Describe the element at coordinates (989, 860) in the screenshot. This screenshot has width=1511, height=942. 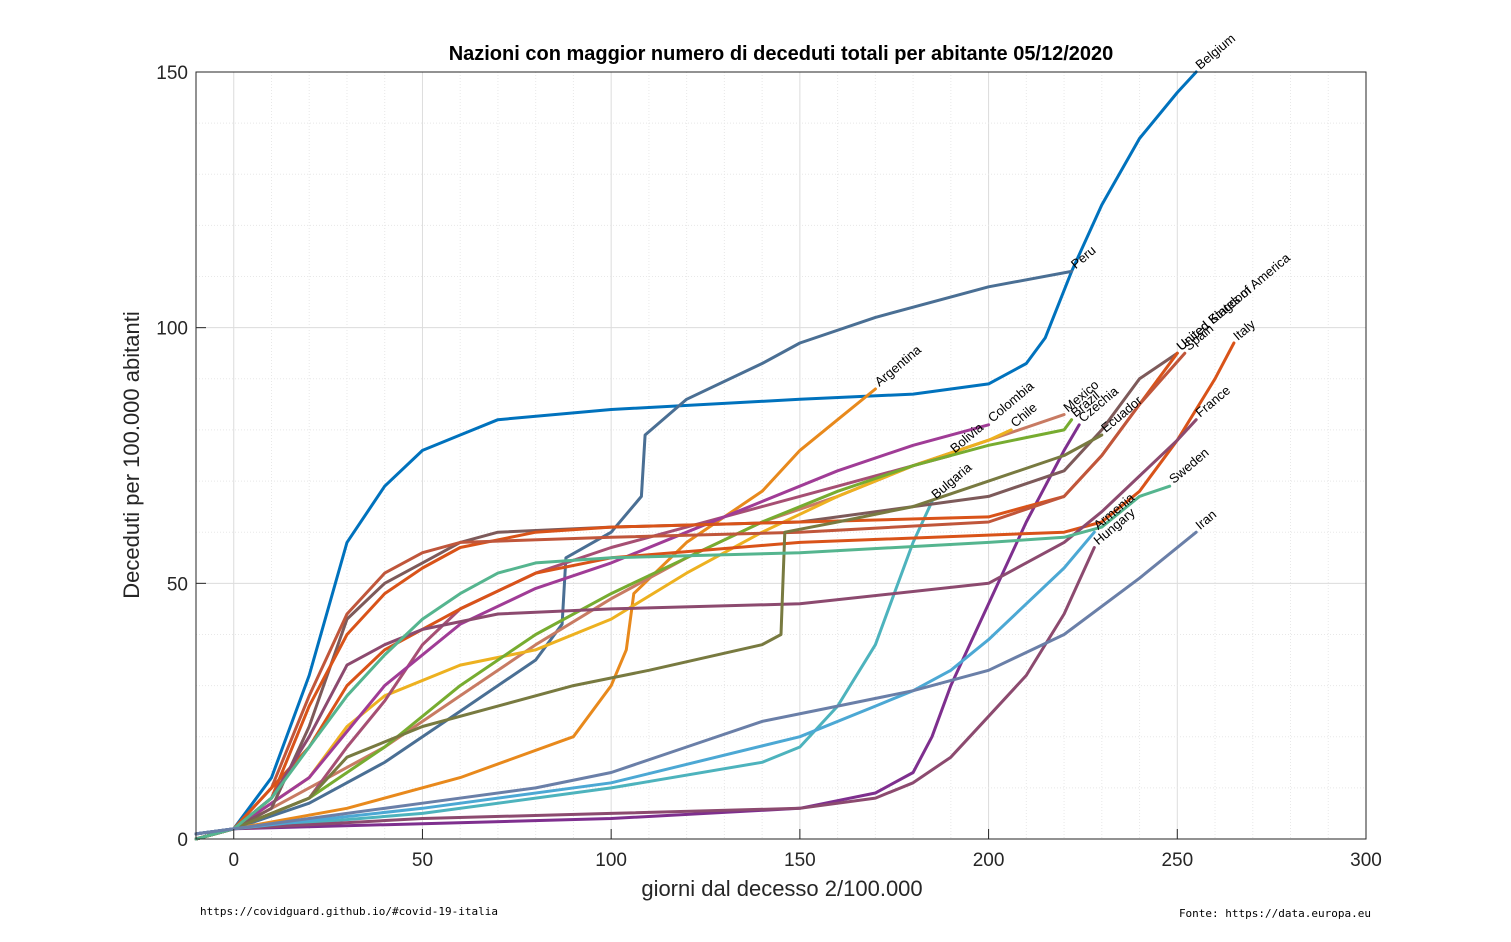
I see `x-tick-label: 200` at that location.